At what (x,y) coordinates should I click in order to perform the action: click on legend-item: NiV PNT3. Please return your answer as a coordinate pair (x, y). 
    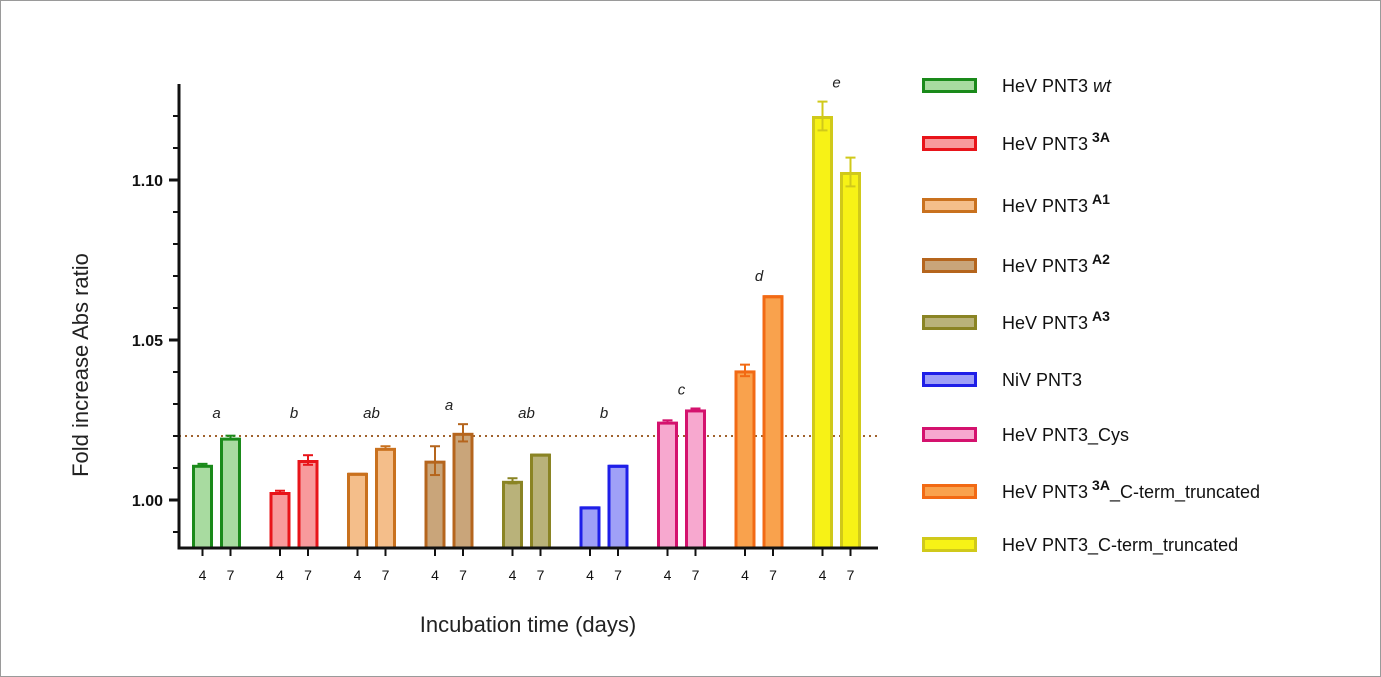
    Looking at the image, I should click on (1002, 380).